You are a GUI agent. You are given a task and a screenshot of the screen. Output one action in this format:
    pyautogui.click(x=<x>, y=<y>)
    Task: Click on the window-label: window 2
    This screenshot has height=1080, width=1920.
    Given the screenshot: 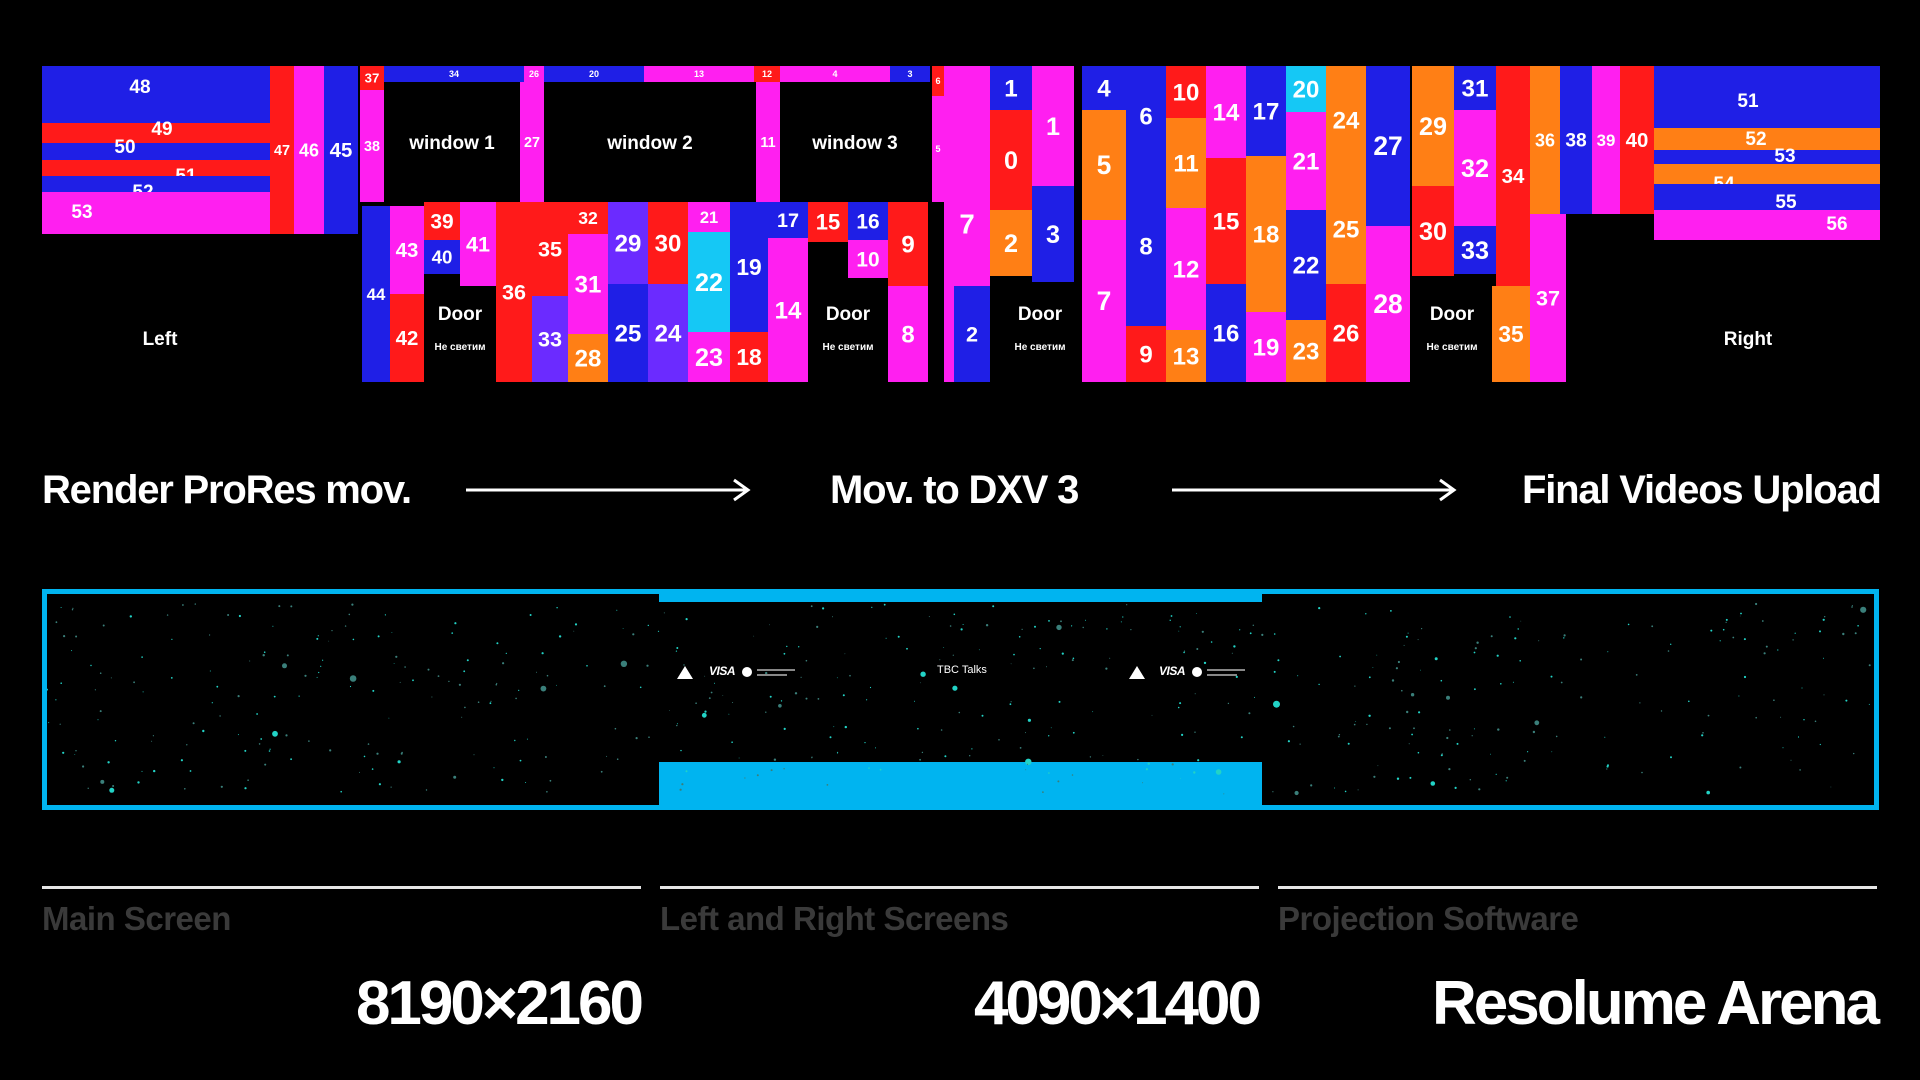 What is the action you would take?
    pyautogui.click(x=649, y=143)
    